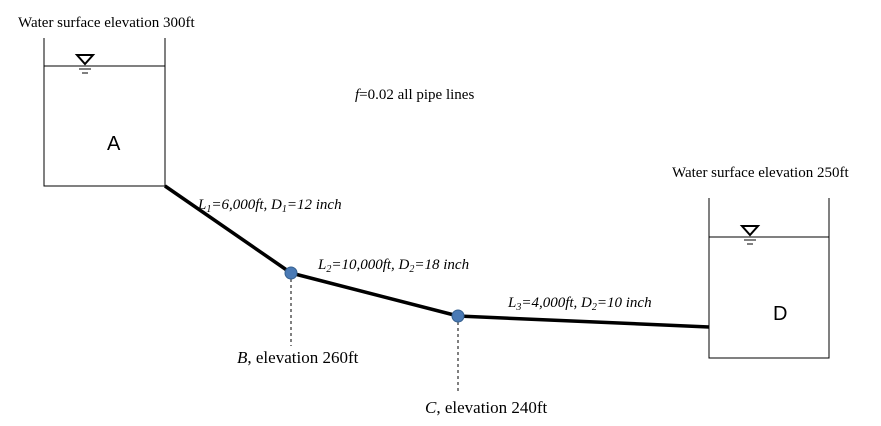 This screenshot has width=881, height=426. I want to click on label-part: =10 inch, so click(624, 303).